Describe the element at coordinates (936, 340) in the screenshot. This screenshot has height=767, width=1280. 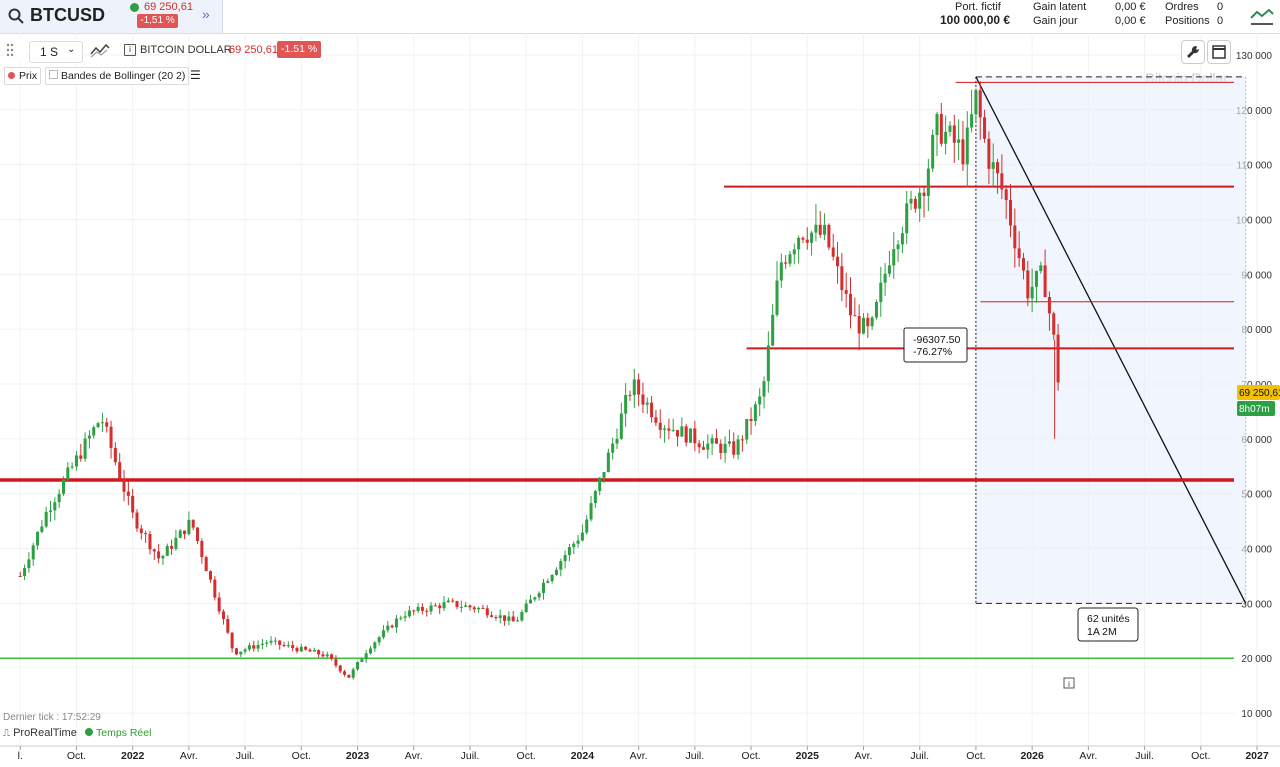
I see `measure-text-1: -96307.50` at that location.